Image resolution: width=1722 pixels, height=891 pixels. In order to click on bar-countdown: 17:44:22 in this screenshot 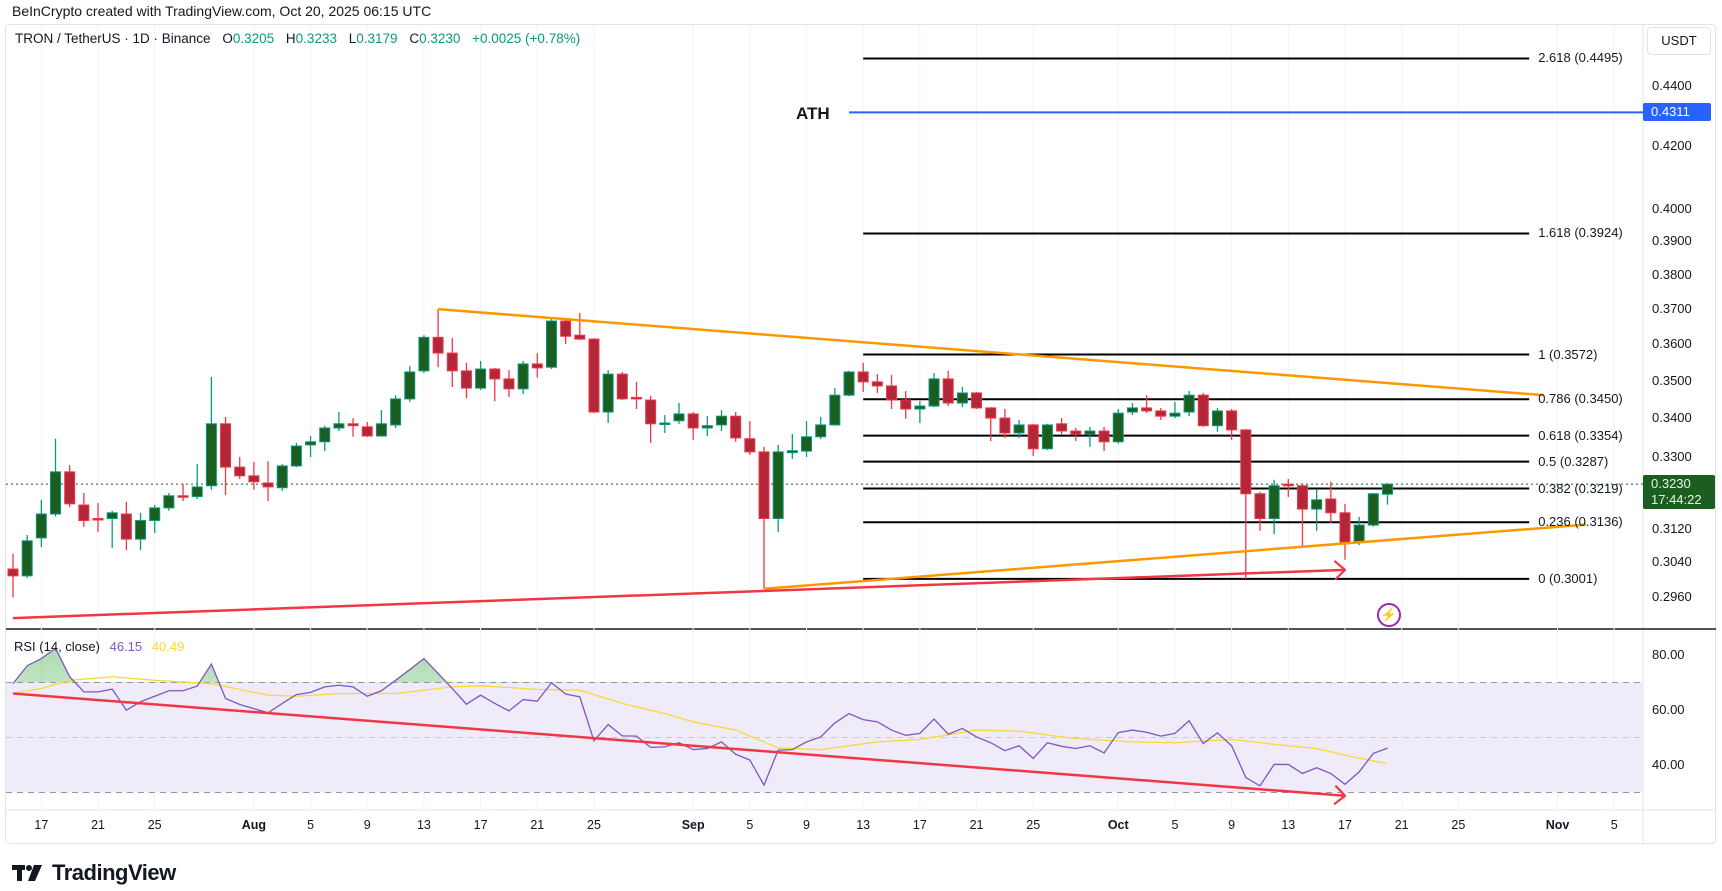, I will do `click(1676, 499)`.